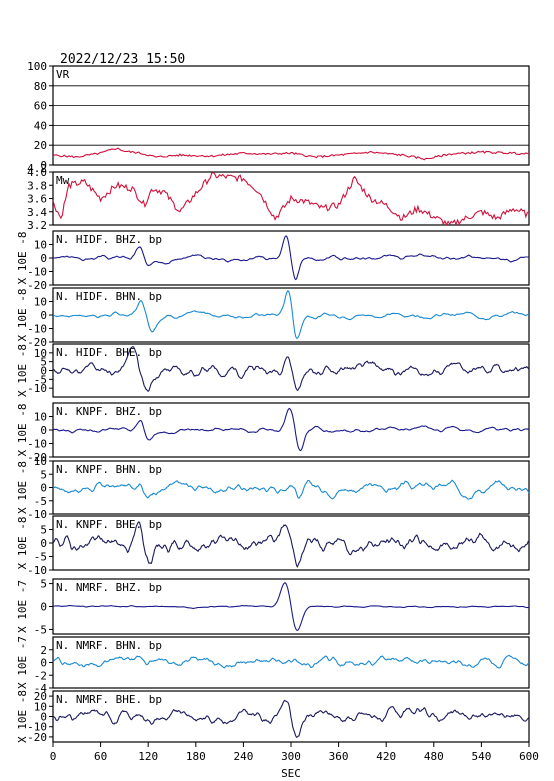 This screenshot has width=554, height=781. What do you see at coordinates (37, 185) in the screenshot?
I see `y-tick-label: 3.8` at bounding box center [37, 185].